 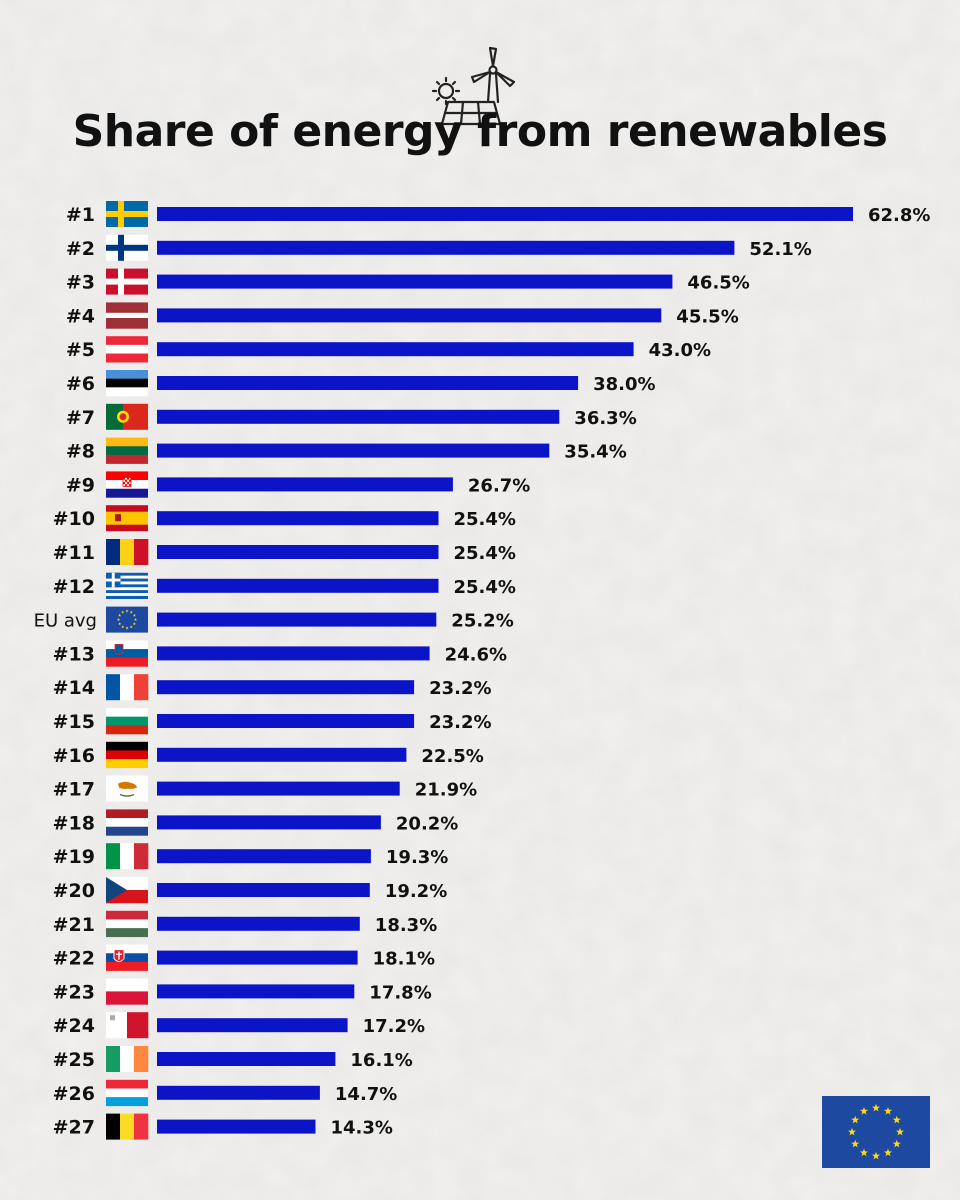 What do you see at coordinates (876, 1132) in the screenshot?
I see `eu-flag-logo` at bounding box center [876, 1132].